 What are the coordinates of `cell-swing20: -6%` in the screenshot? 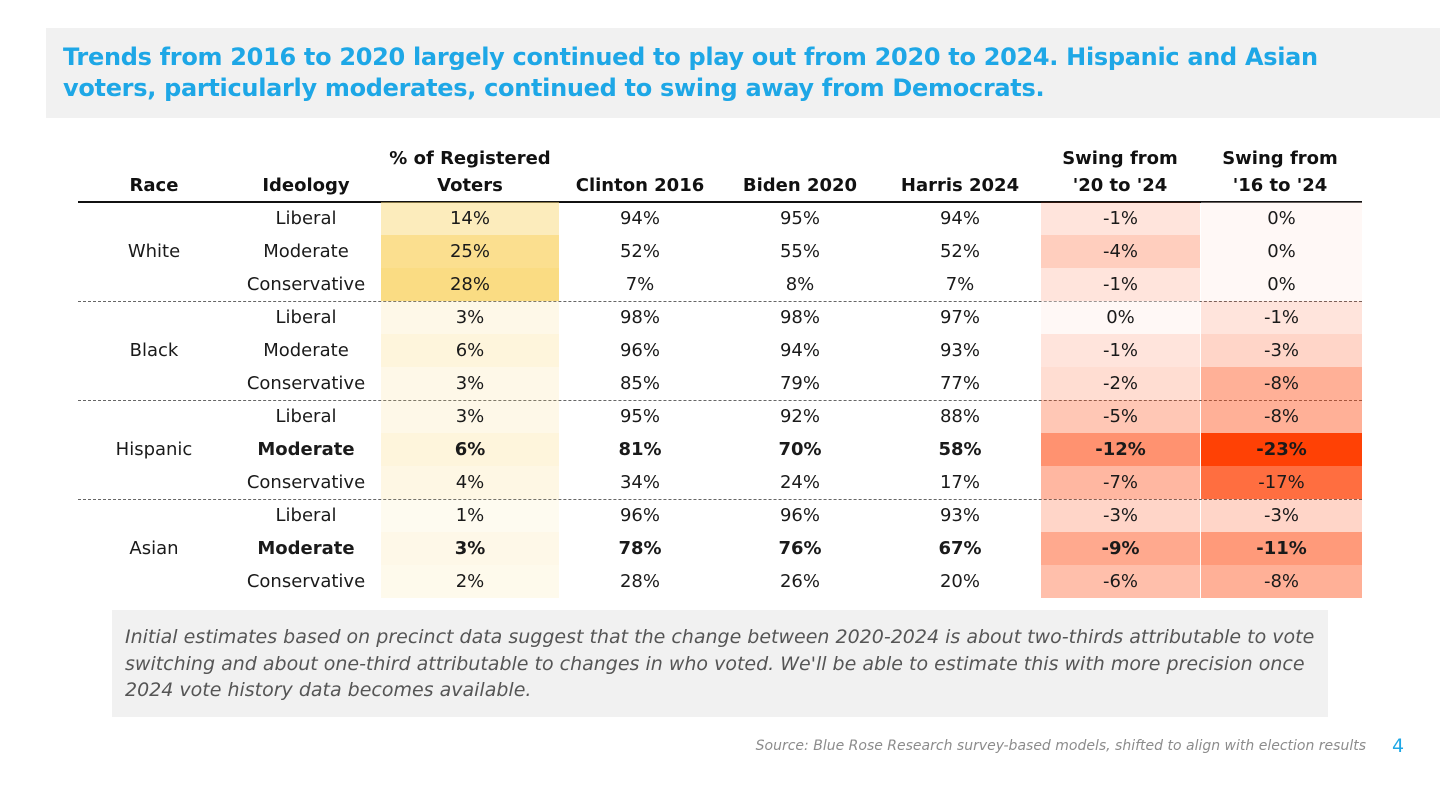 It's located at (1120, 581).